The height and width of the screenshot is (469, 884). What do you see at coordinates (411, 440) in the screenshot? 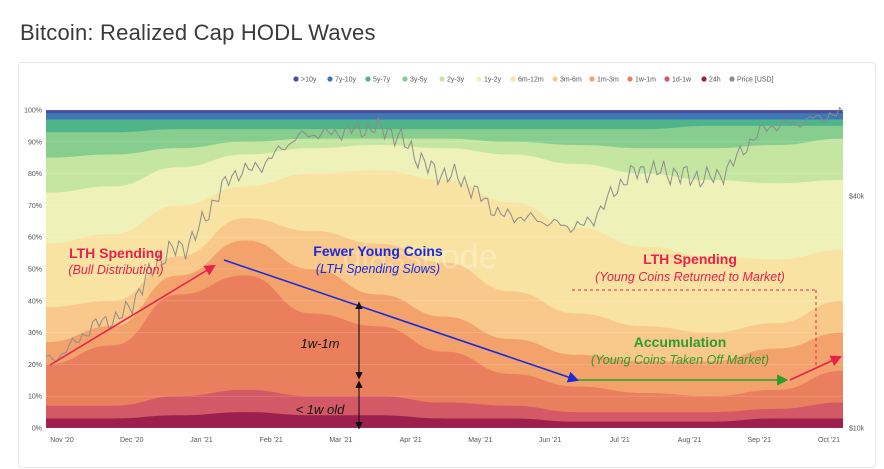
I see `x-tick-label: Apr '21` at bounding box center [411, 440].